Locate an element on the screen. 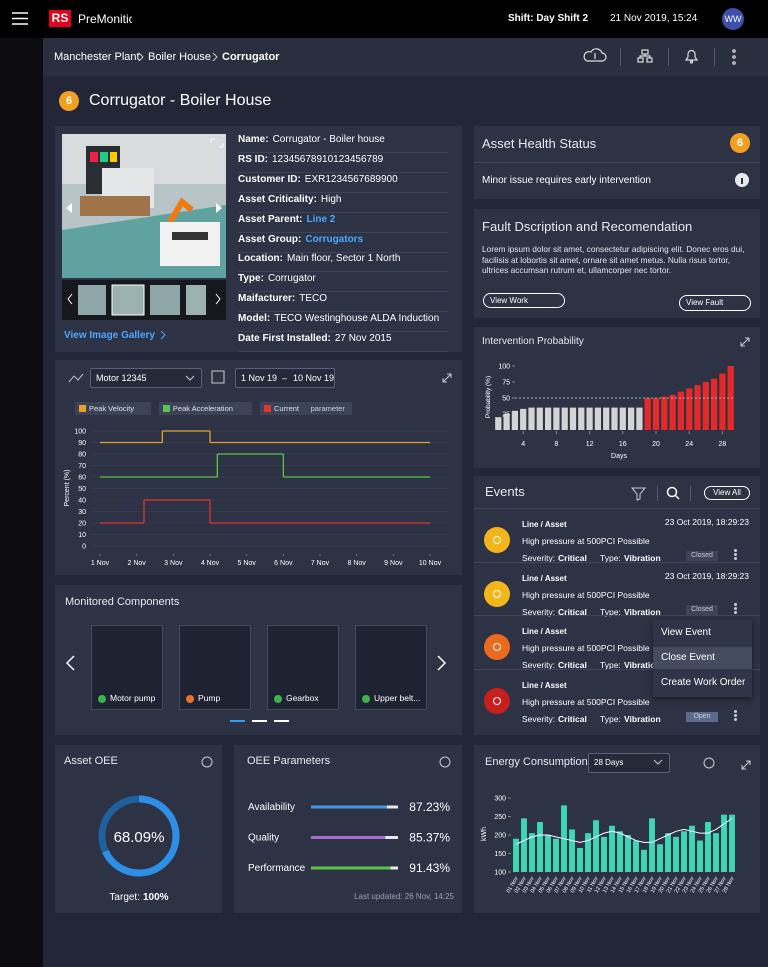 The image size is (768, 967). component-card: Gearbox is located at coordinates (303, 667).